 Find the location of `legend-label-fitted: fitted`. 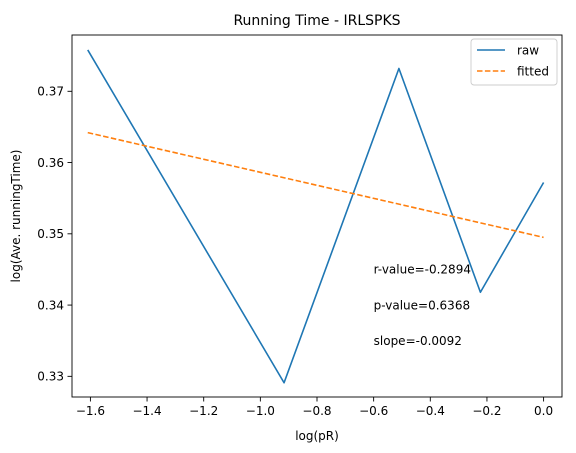

legend-label-fitted: fitted is located at coordinates (533, 71).